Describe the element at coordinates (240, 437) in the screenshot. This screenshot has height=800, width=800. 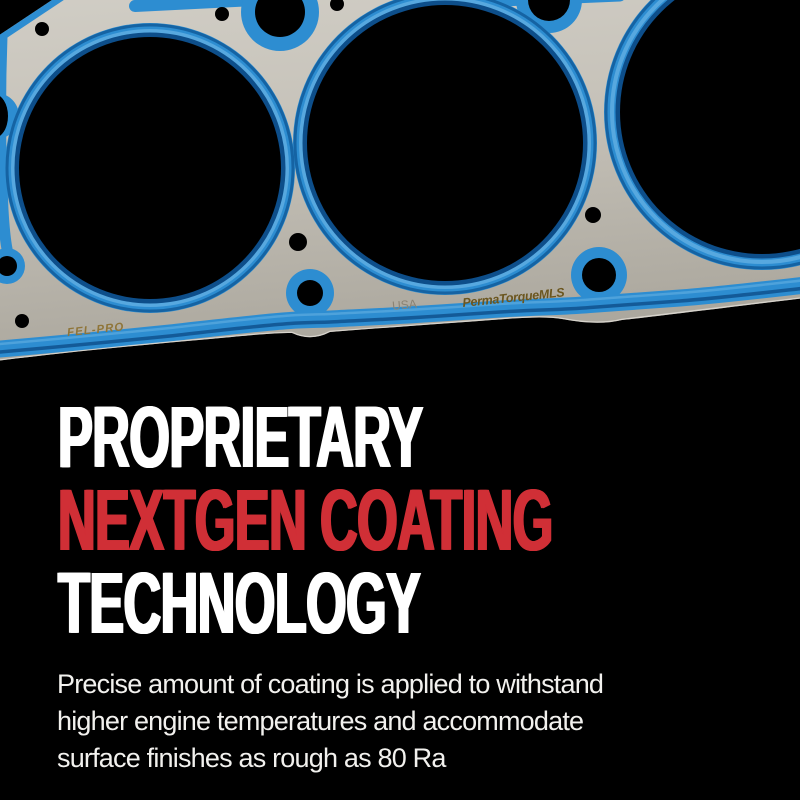
I see `headline-line-1: PROPRIETARY` at that location.